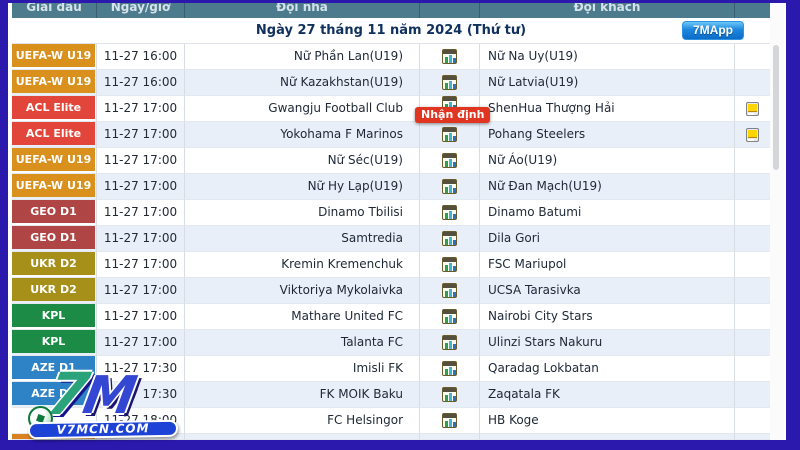 Image resolution: width=800 pixels, height=450 pixels. Describe the element at coordinates (302, 421) in the screenshot. I see `home-team: FC Helsingor` at that location.